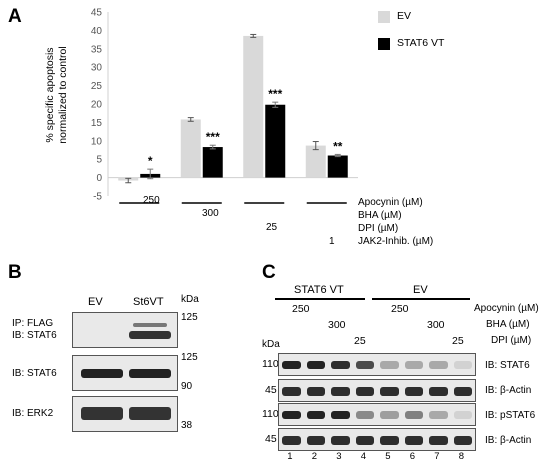 Image resolution: width=550 pixels, height=462 pixels. Describe the element at coordinates (421, 299) in the screenshot. I see `group-line-ev` at that location.